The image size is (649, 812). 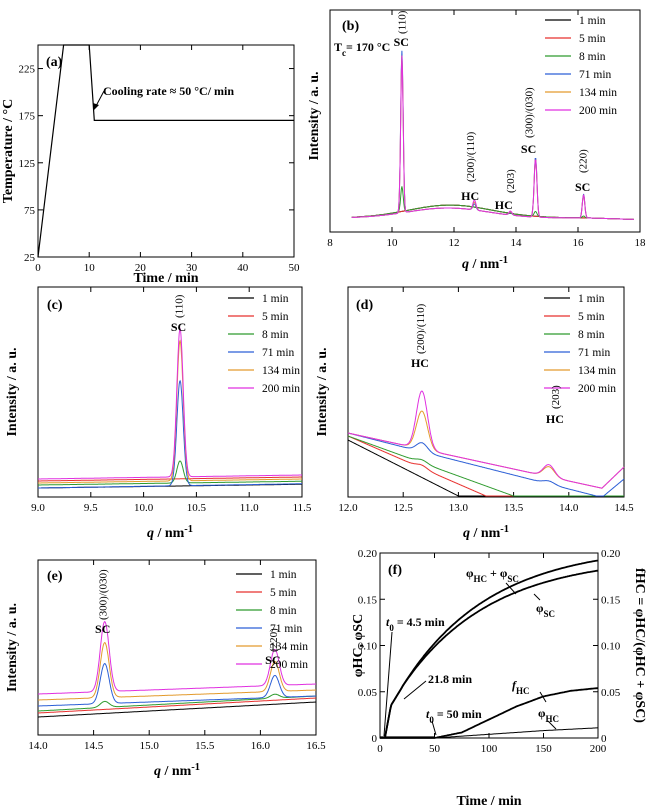 What do you see at coordinates (639, 645) in the screenshot?
I see `panel-f-right-ylabel: fHC = φHC/(φHC + φSC)` at bounding box center [639, 645].